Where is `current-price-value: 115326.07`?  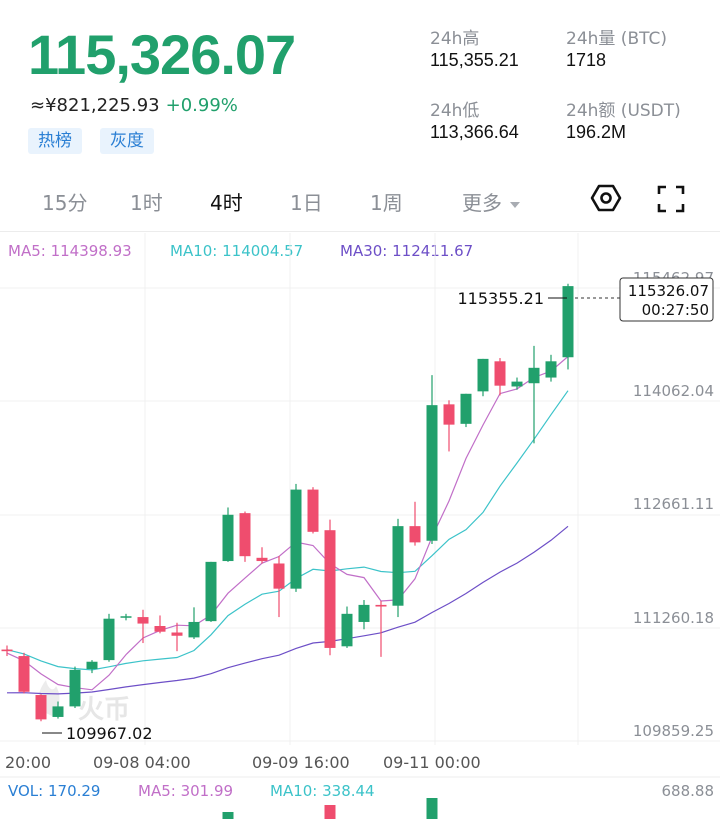 current-price-value: 115326.07 is located at coordinates (668, 291).